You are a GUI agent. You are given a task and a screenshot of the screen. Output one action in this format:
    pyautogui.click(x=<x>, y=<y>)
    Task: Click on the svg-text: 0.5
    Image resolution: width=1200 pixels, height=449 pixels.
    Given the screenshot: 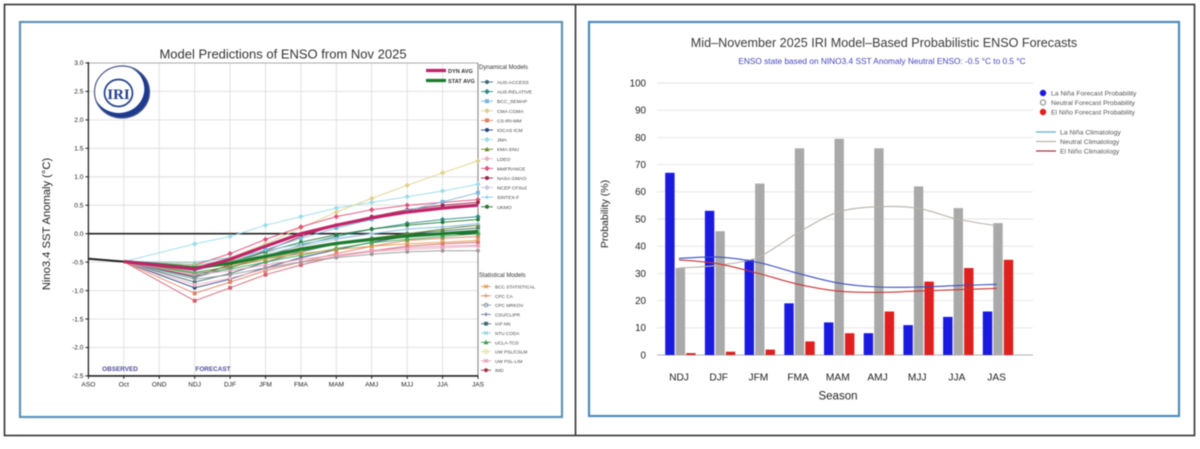 What is the action you would take?
    pyautogui.click(x=78, y=205)
    